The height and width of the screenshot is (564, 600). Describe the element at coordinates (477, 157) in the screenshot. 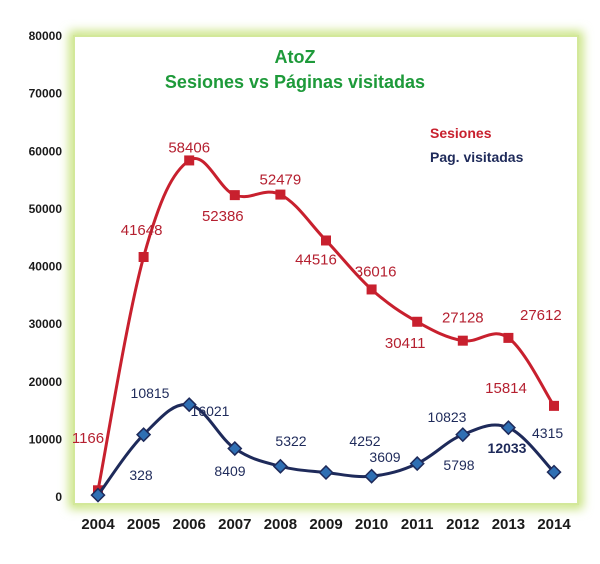

I see `legend-pag-visitadas: Pag. visitadas` at that location.